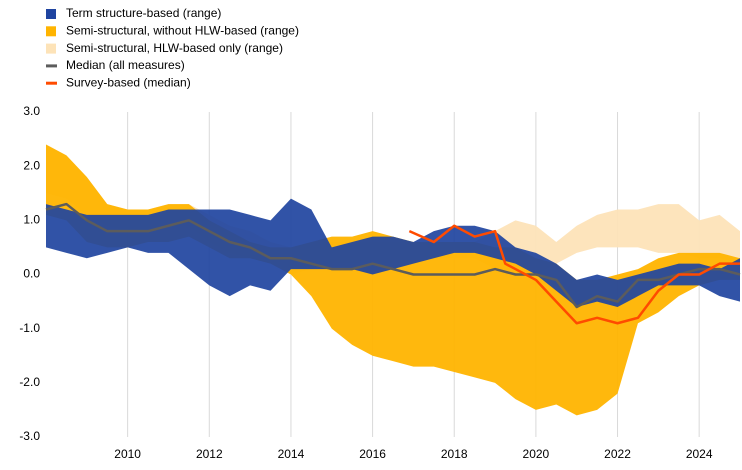 Image resolution: width=742 pixels, height=470 pixels. I want to click on x-tick-label: 2022, so click(617, 454).